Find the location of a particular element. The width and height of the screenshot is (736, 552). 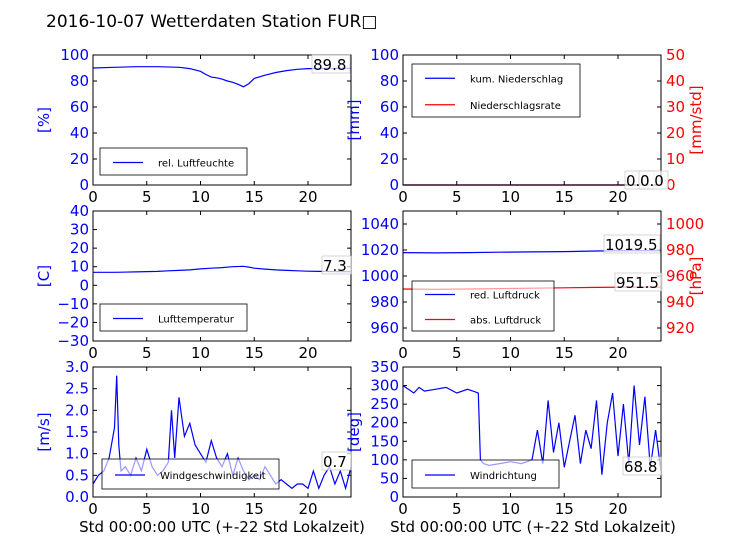

y-tick-label: 50 is located at coordinates (389, 478).